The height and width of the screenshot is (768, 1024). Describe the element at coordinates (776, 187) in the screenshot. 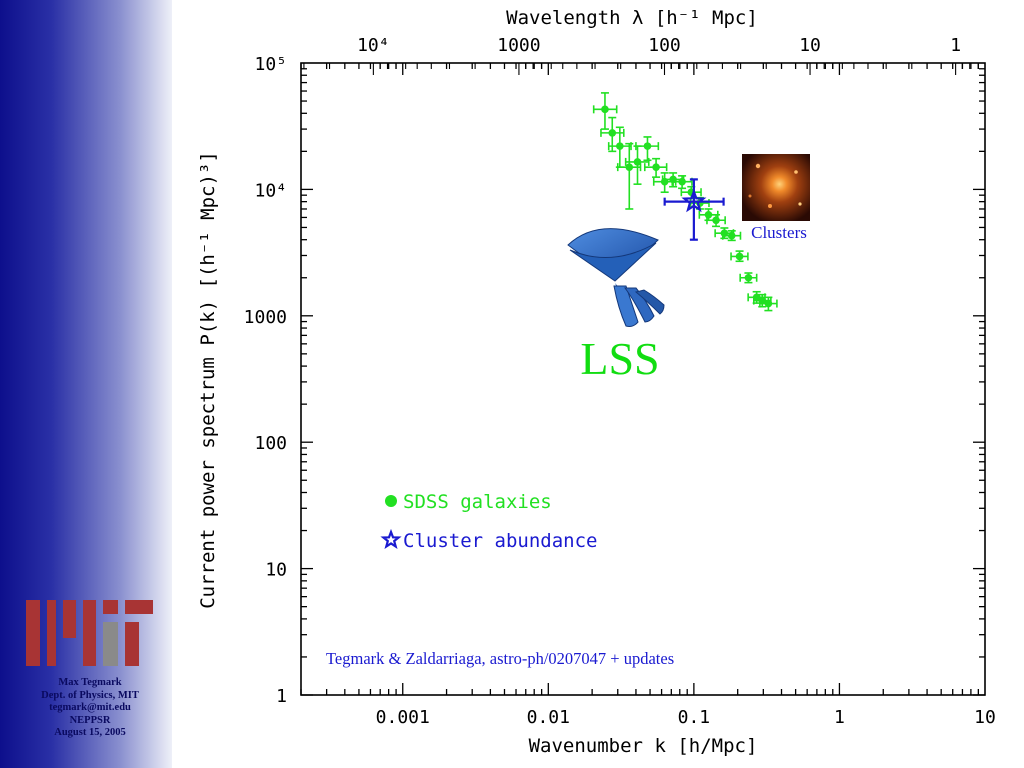

I see `galaxy-cluster-image-icon` at that location.